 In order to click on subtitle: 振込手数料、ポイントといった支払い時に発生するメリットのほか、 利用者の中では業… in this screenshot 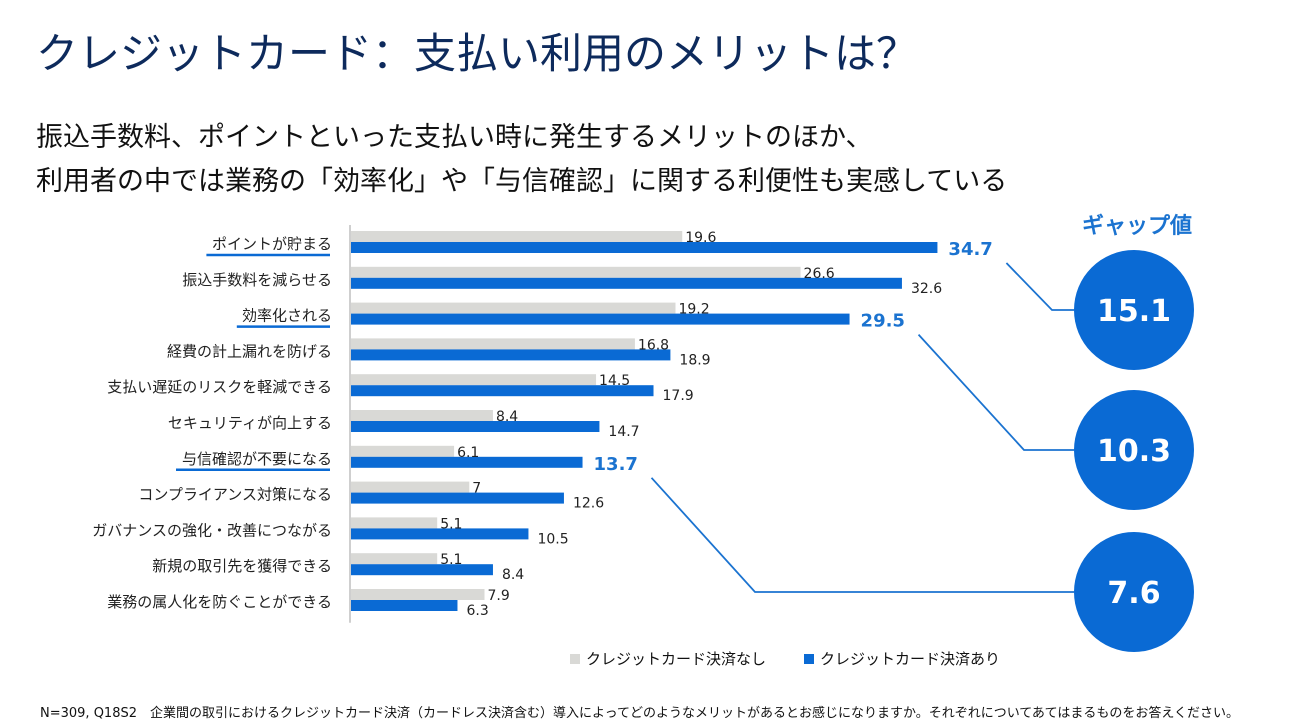, I will do `click(521, 160)`.